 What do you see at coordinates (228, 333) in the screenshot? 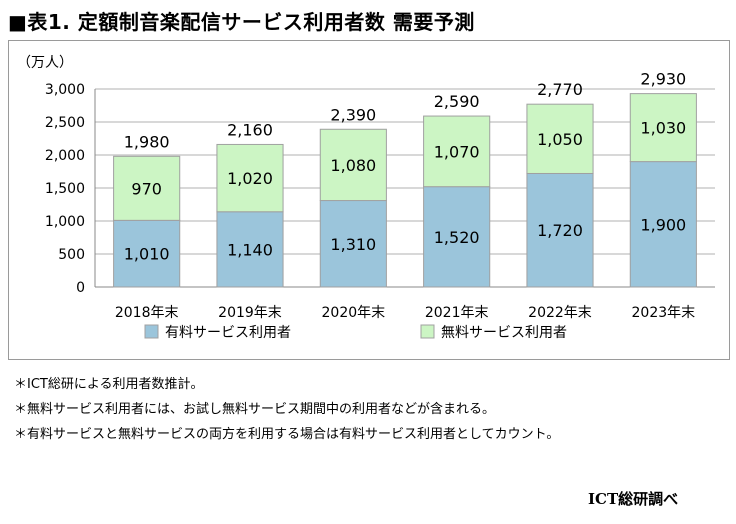
I see `legend-label: 有料サービス利用者` at bounding box center [228, 333].